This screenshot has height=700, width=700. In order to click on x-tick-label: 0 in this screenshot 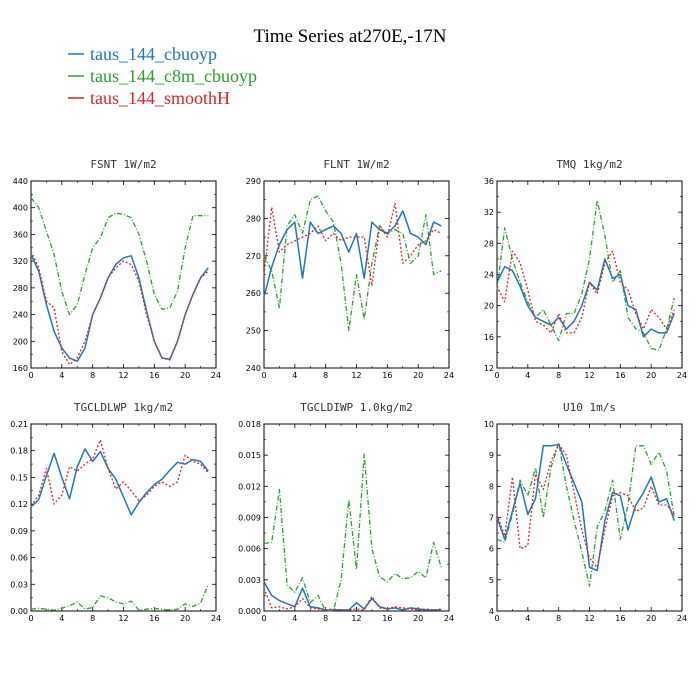, I will do `click(263, 618)`.